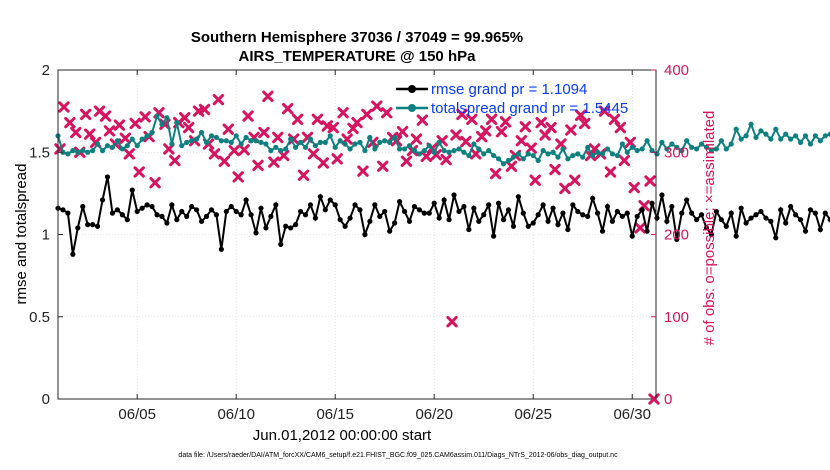  I want to click on y-tick-label: 1, so click(46, 235).